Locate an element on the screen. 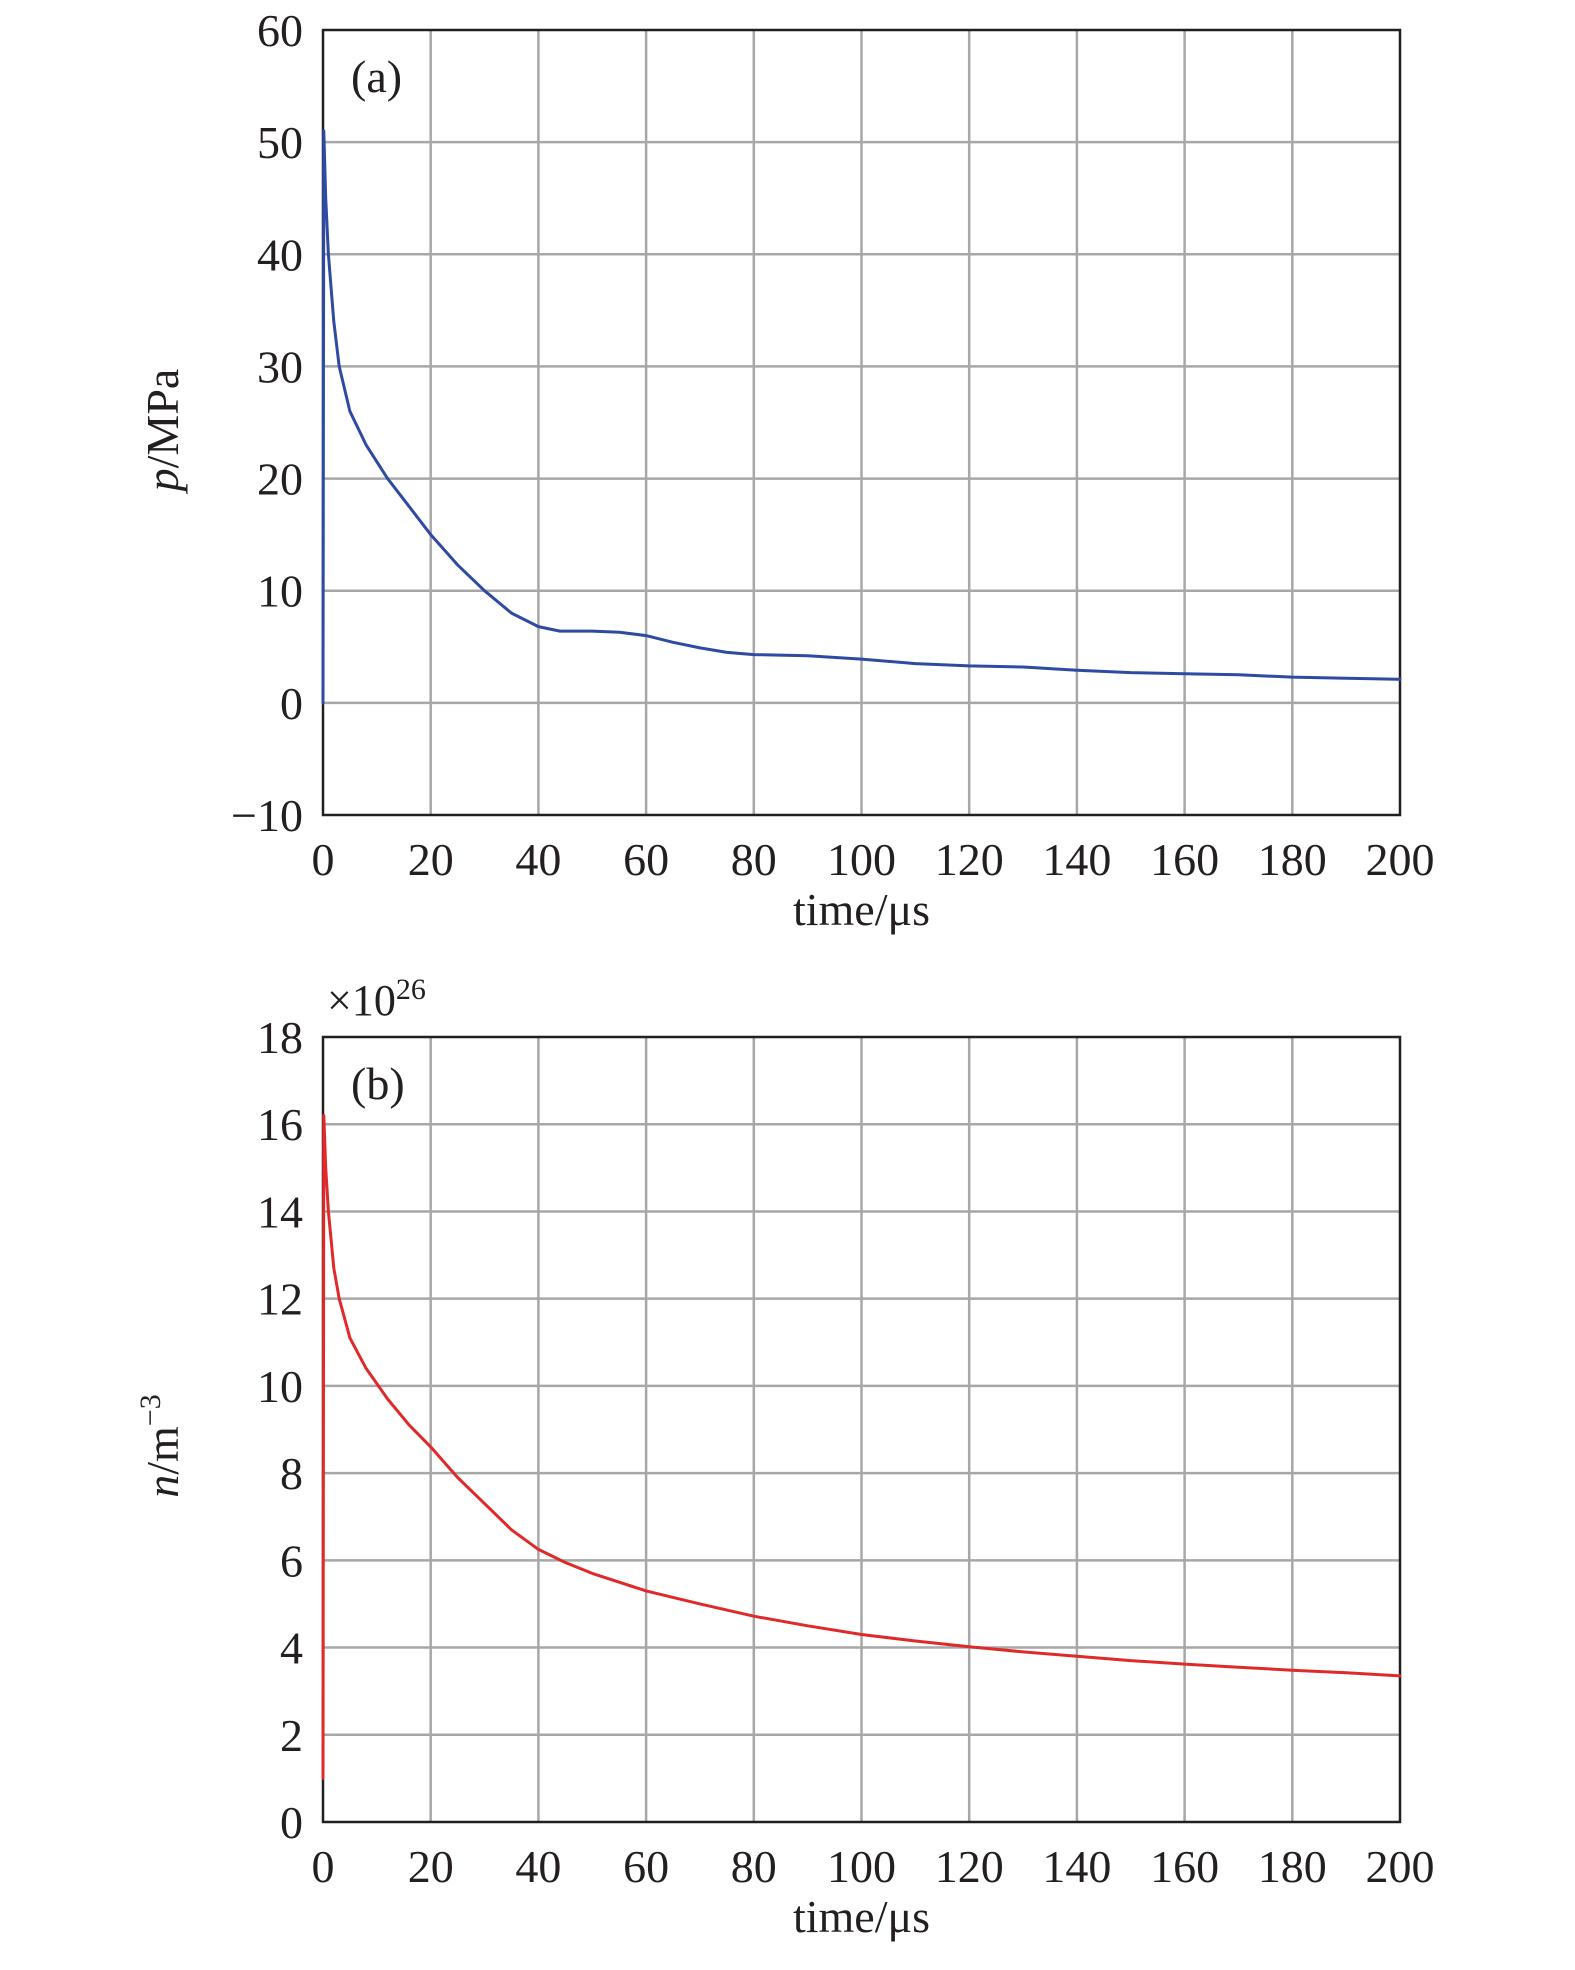 The height and width of the screenshot is (1970, 1575). y-tick-label: 20 is located at coordinates (280, 479).